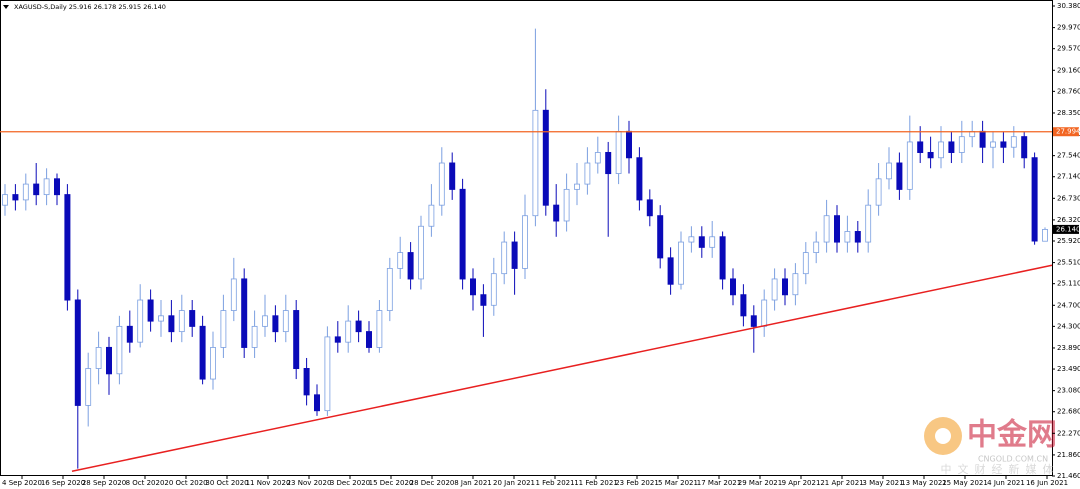 The width and height of the screenshot is (1080, 489). I want to click on x-tick-label: 9 Apr 2021, so click(801, 483).